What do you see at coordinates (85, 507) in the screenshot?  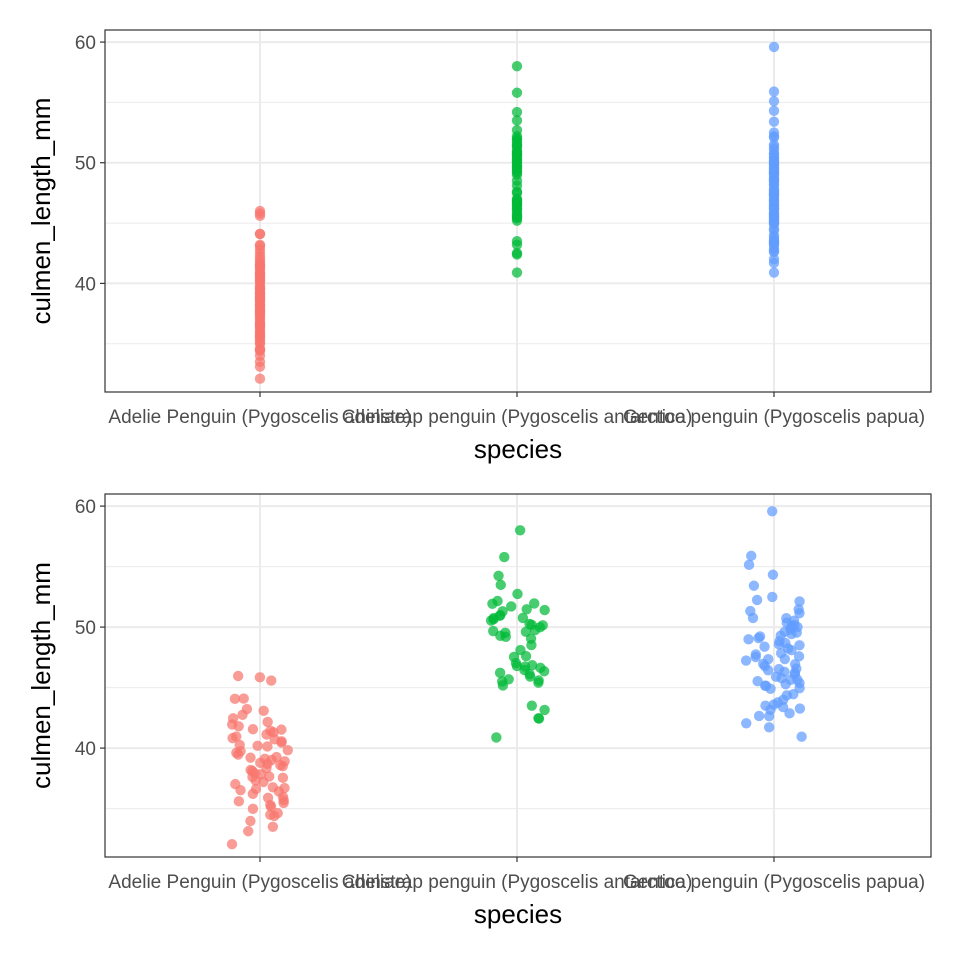 I see `bottom-ytick-label-60: 60` at bounding box center [85, 507].